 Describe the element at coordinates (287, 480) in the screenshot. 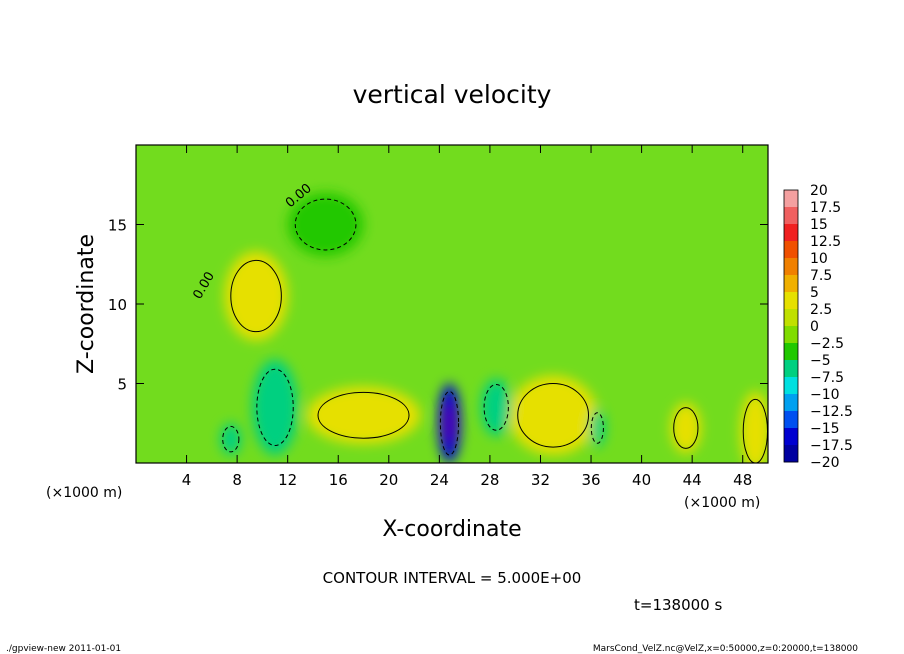

I see `x-tick-label-12: 12` at that location.